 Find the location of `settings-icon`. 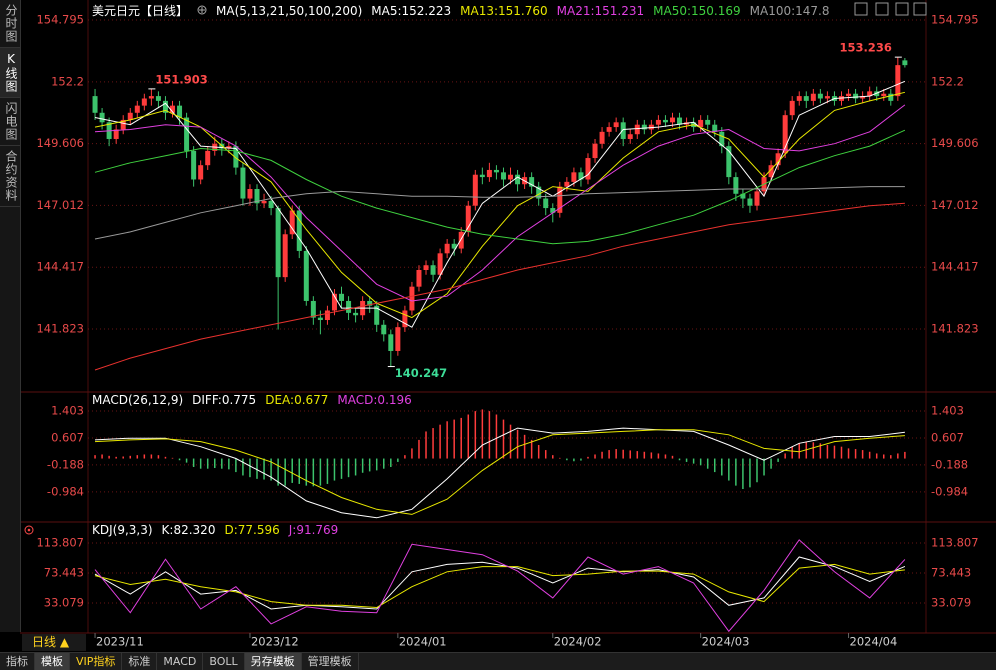

settings-icon is located at coordinates (202, 11).